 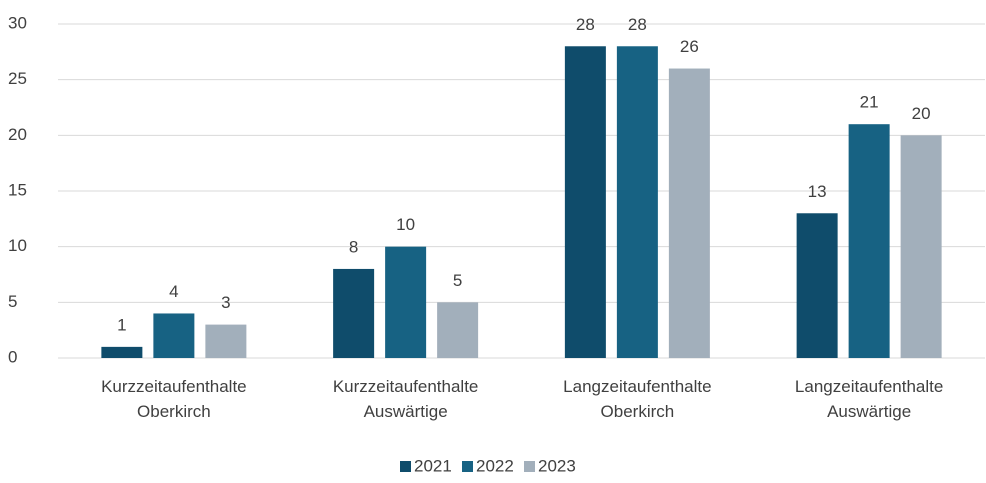 What do you see at coordinates (121, 324) in the screenshot?
I see `data-label: 1` at bounding box center [121, 324].